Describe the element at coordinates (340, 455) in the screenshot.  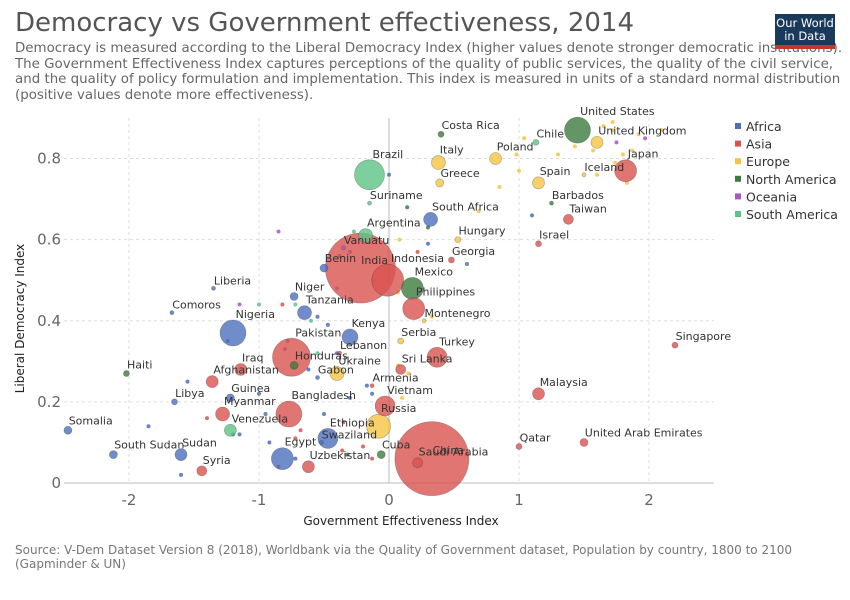
I see `point-label: Uzbekistan` at that location.